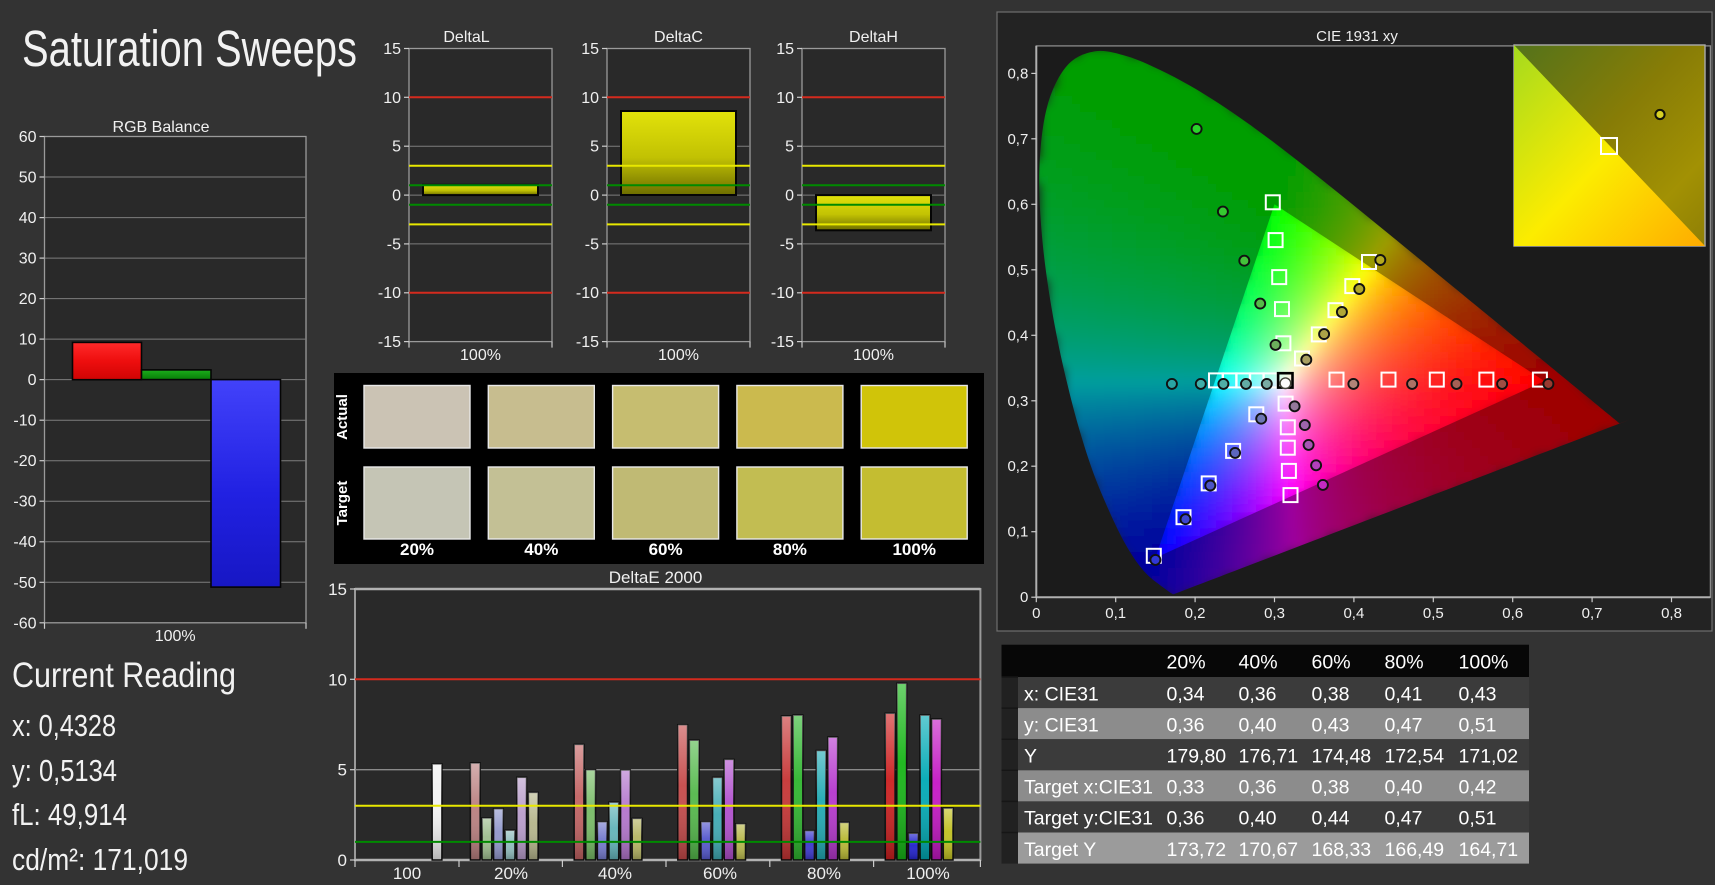 This screenshot has height=885, width=1715. I want to click on svg-text: 30, so click(28, 259).